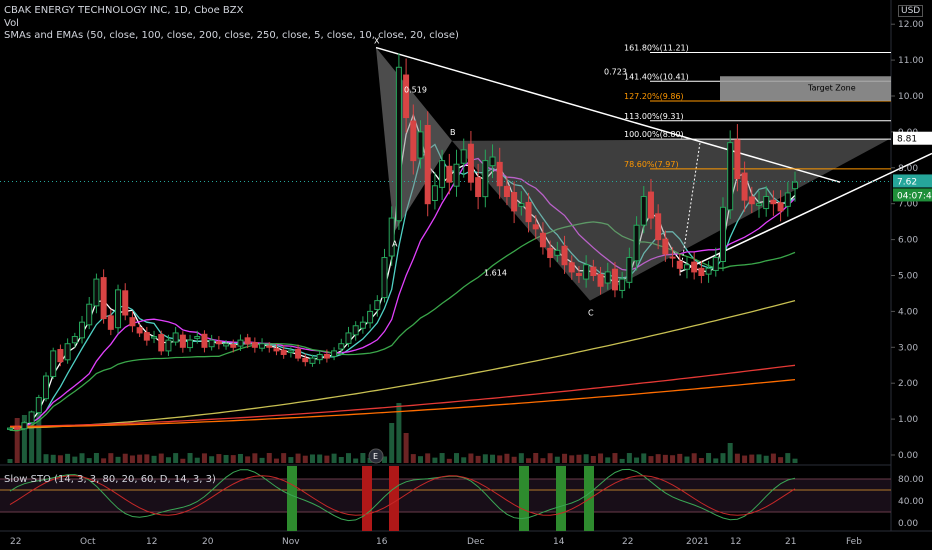 This screenshot has width=932, height=550. What do you see at coordinates (911, 502) in the screenshot?
I see `stoch-tick-label: 40.00` at bounding box center [911, 502].